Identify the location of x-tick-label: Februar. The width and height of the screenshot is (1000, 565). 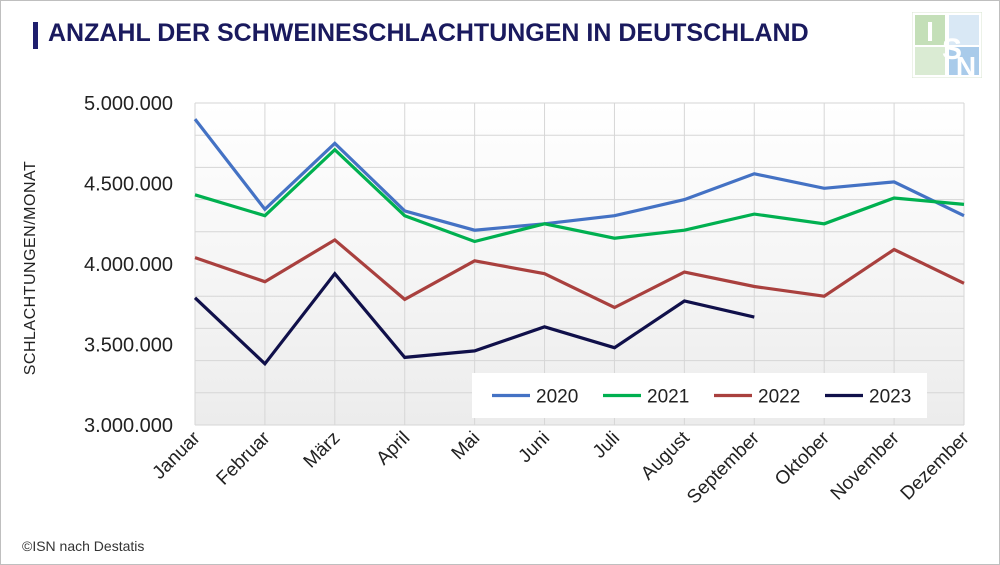
(244, 458).